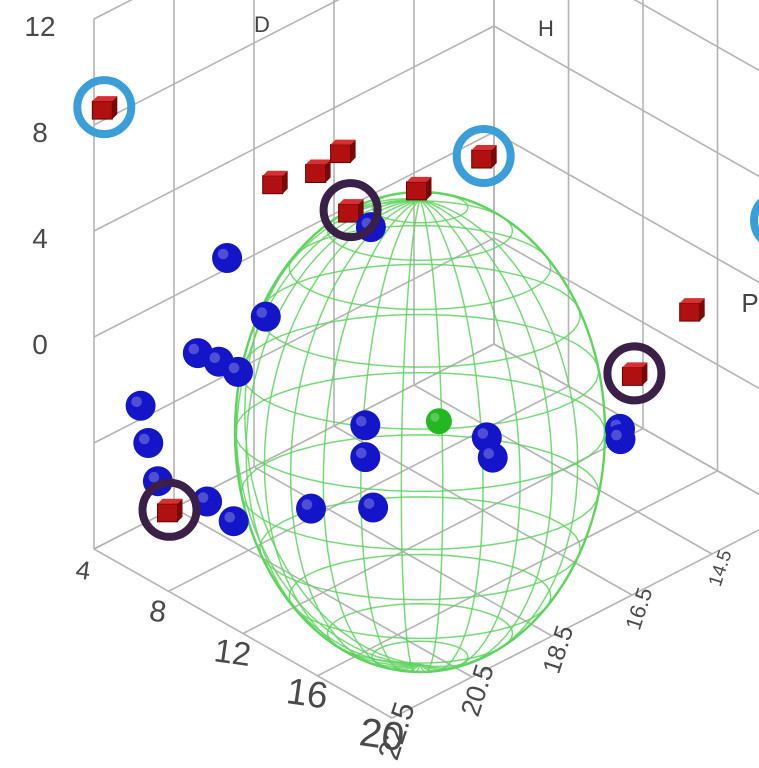  Describe the element at coordinates (157, 611) in the screenshot. I see `d-tick-label: 8` at that location.